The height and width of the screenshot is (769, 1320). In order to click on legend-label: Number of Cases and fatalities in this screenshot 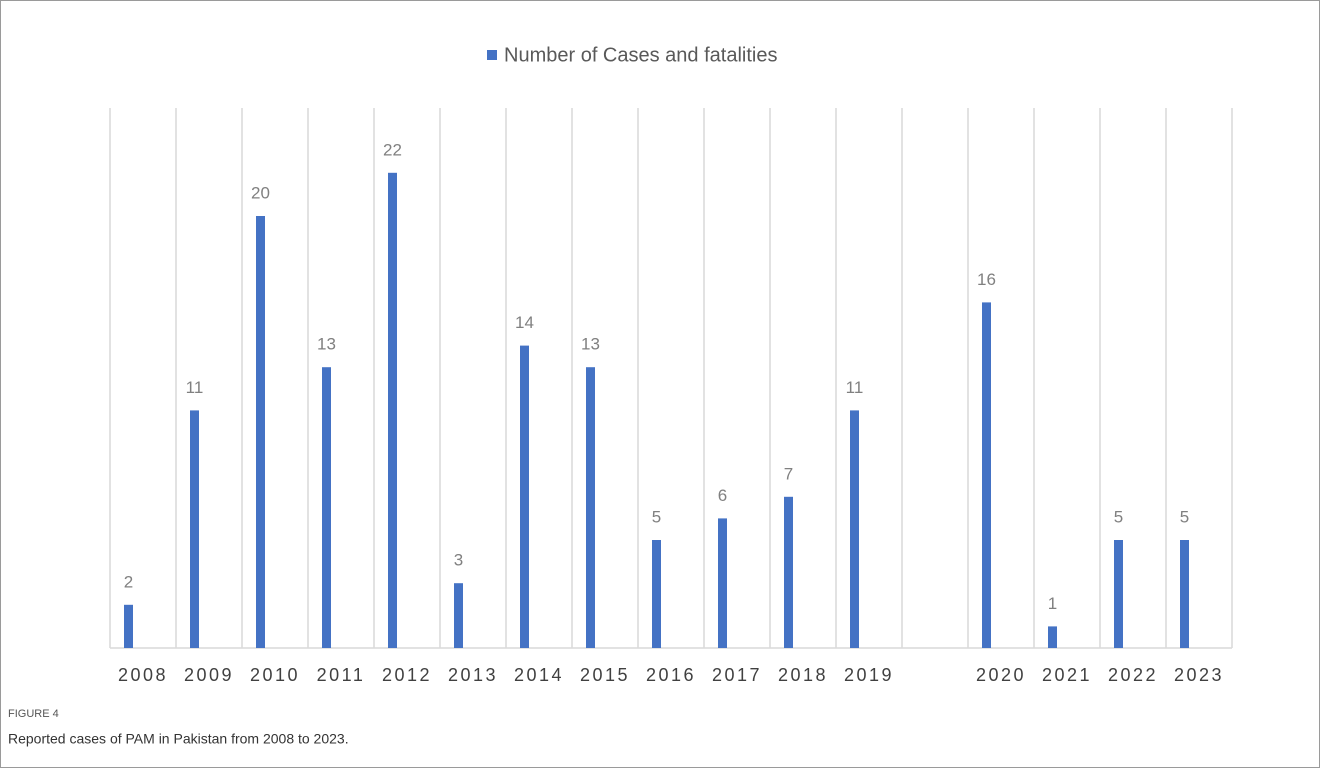, I will do `click(640, 55)`.